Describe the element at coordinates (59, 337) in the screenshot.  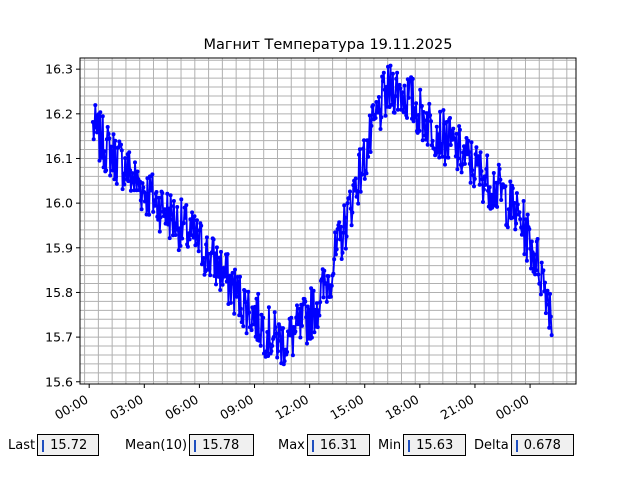
I see `y-tick-label: 15.7` at that location.